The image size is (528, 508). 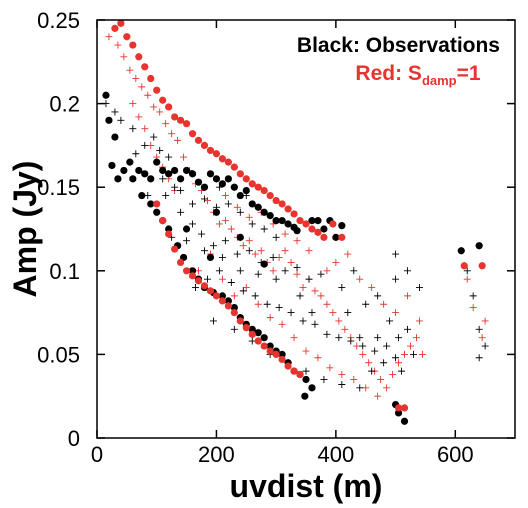 What do you see at coordinates (64, 271) in the screenshot?
I see `y-tick-label: 0.1` at bounding box center [64, 271].